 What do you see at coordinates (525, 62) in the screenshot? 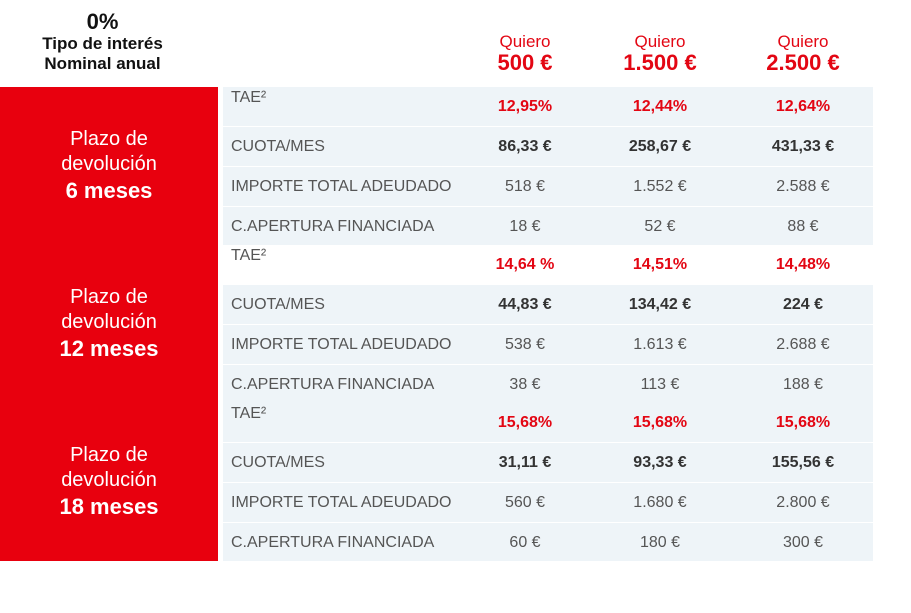
I see `column-header-amount: 500 €` at bounding box center [525, 62].